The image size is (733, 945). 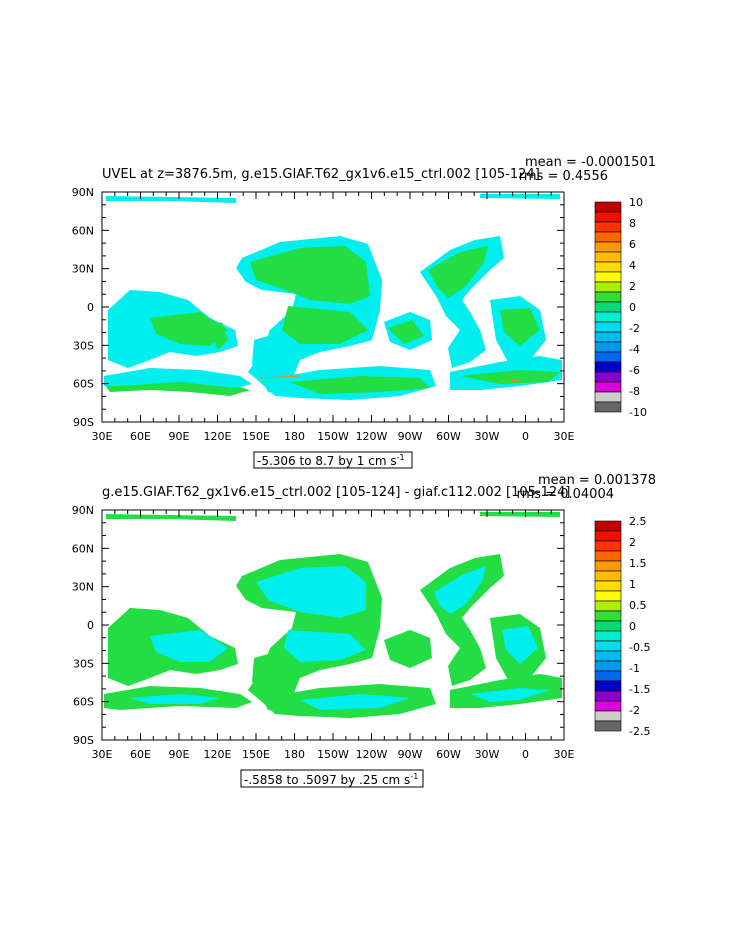 I want to click on panel-2-rms: rms = 0.04004, so click(x=565, y=494).